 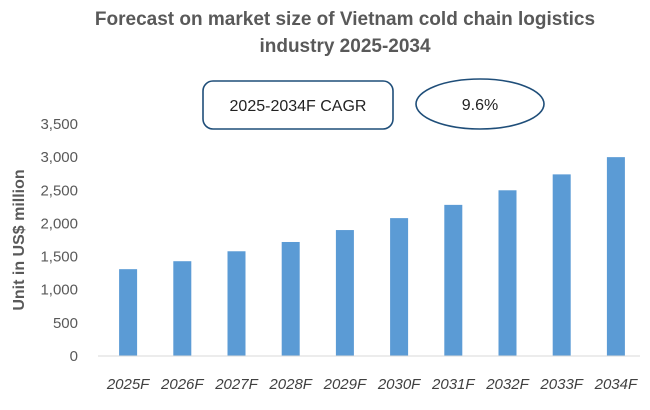 I want to click on x-tick-label: 2025F, so click(x=128, y=384).